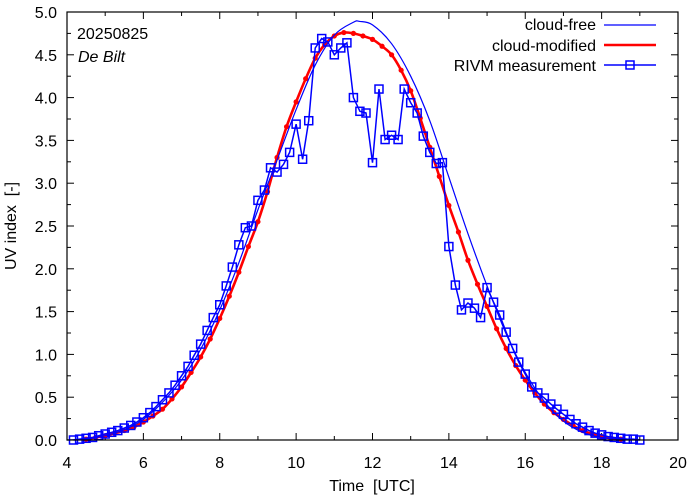  I want to click on y-tick-label: 0.5, so click(46, 398).